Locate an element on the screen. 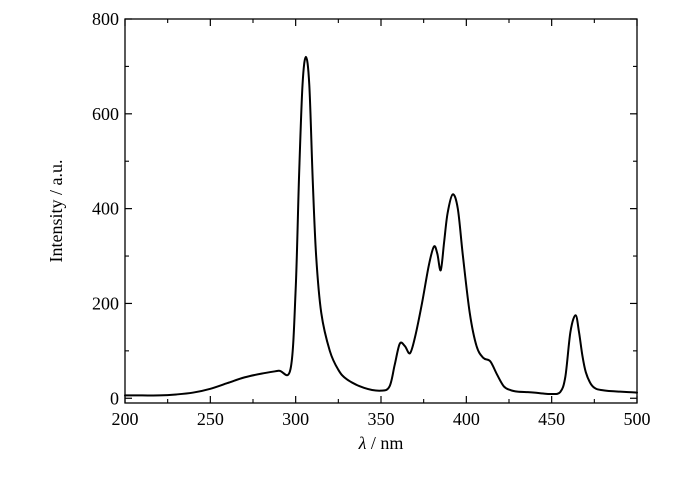 This screenshot has width=700, height=486. y-tick-label: 0 is located at coordinates (114, 398).